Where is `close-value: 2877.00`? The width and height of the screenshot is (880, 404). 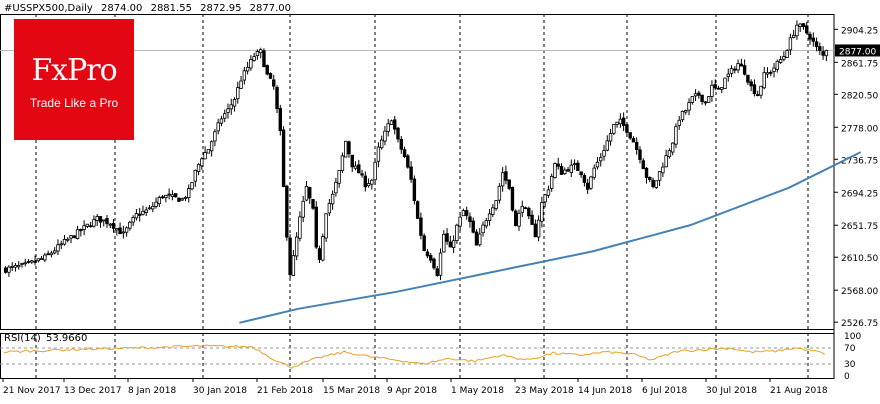 close-value: 2877.00 is located at coordinates (270, 8).